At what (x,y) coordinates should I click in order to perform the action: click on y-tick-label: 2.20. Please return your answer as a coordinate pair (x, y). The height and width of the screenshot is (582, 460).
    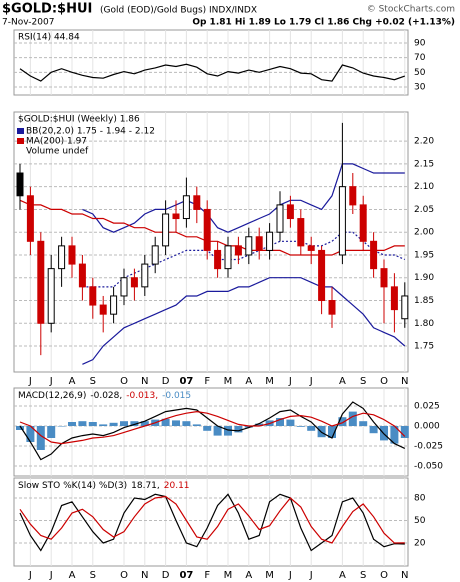
    Looking at the image, I should click on (424, 142).